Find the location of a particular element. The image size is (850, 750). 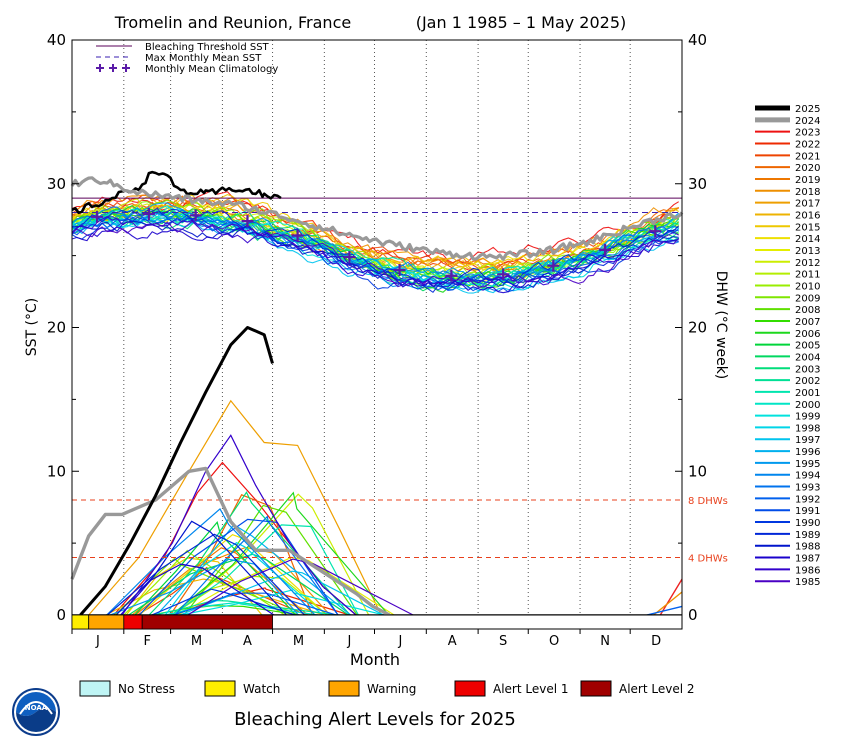

year-label-2001: 2001 is located at coordinates (807, 393).